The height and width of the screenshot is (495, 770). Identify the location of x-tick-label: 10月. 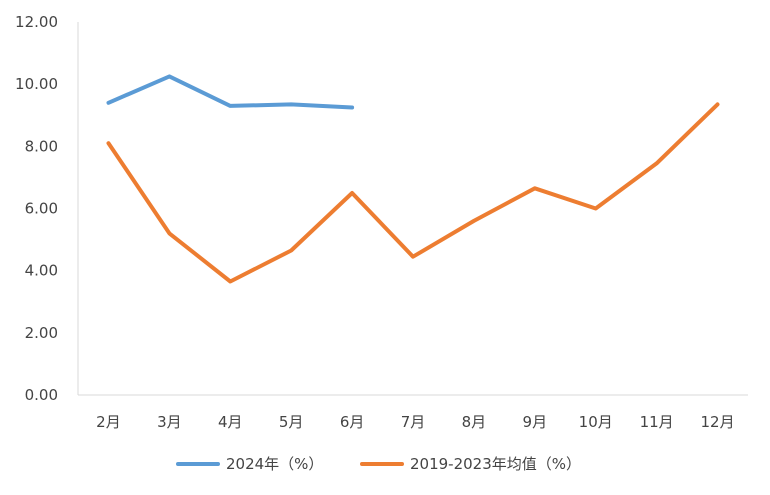
(596, 422).